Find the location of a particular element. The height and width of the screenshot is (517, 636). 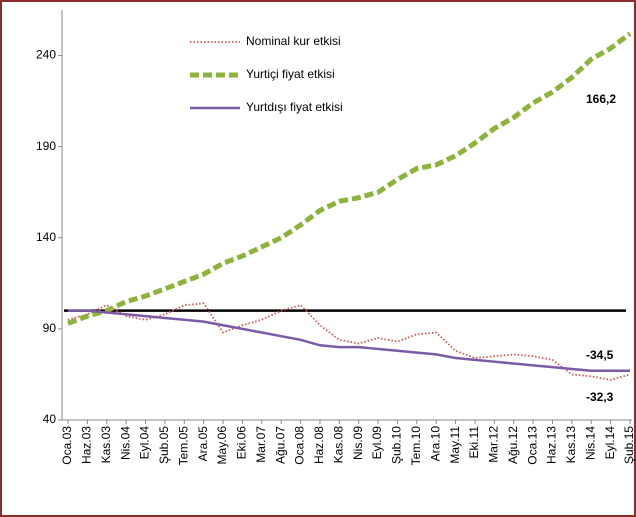

x-tick-label: Şub.05 is located at coordinates (164, 445).